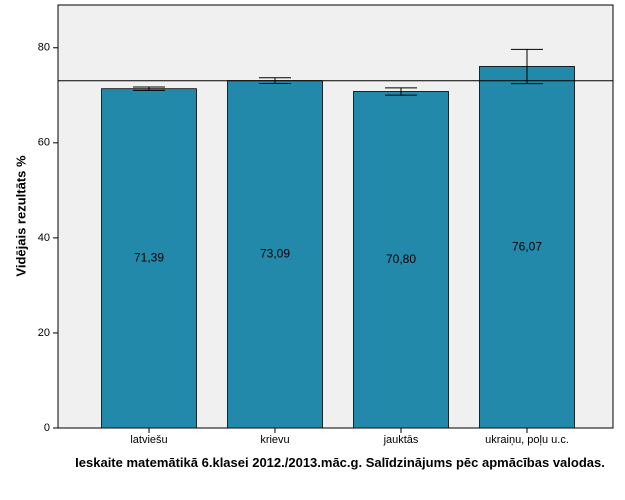 This screenshot has width=625, height=500. What do you see at coordinates (527, 440) in the screenshot?
I see `x-tick-label: ukraiņu, poļu u.c.` at bounding box center [527, 440].